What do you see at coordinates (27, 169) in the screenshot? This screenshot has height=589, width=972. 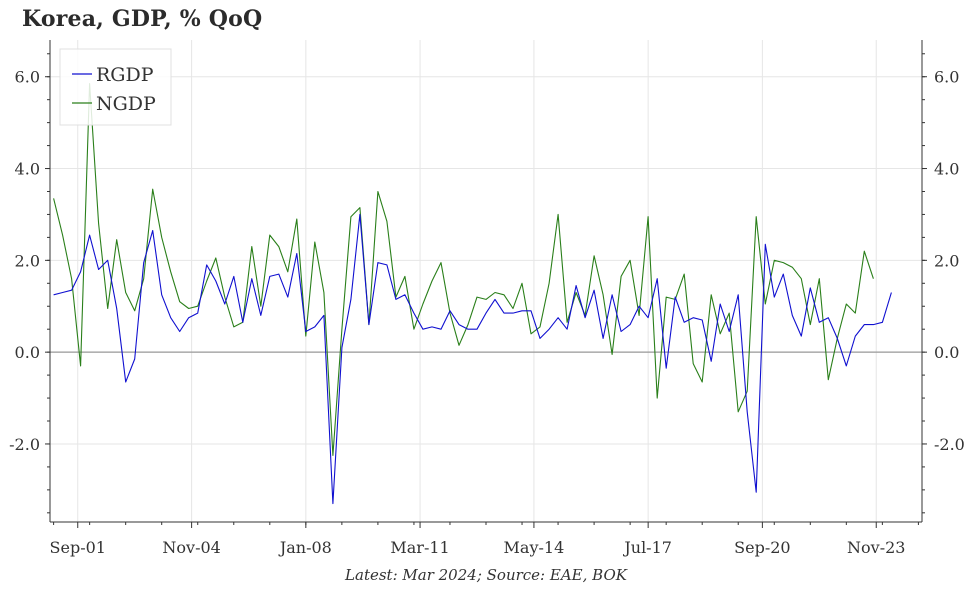 I see `y-tick-label-left: 4.0` at bounding box center [27, 169].